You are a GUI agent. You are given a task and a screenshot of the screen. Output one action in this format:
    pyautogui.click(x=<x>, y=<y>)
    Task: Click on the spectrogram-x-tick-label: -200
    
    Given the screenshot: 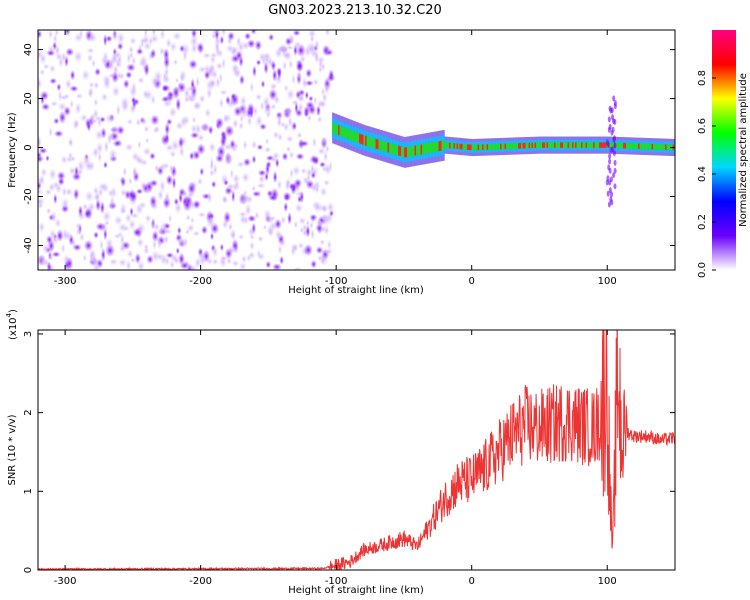 What is the action you would take?
    pyautogui.click(x=200, y=281)
    